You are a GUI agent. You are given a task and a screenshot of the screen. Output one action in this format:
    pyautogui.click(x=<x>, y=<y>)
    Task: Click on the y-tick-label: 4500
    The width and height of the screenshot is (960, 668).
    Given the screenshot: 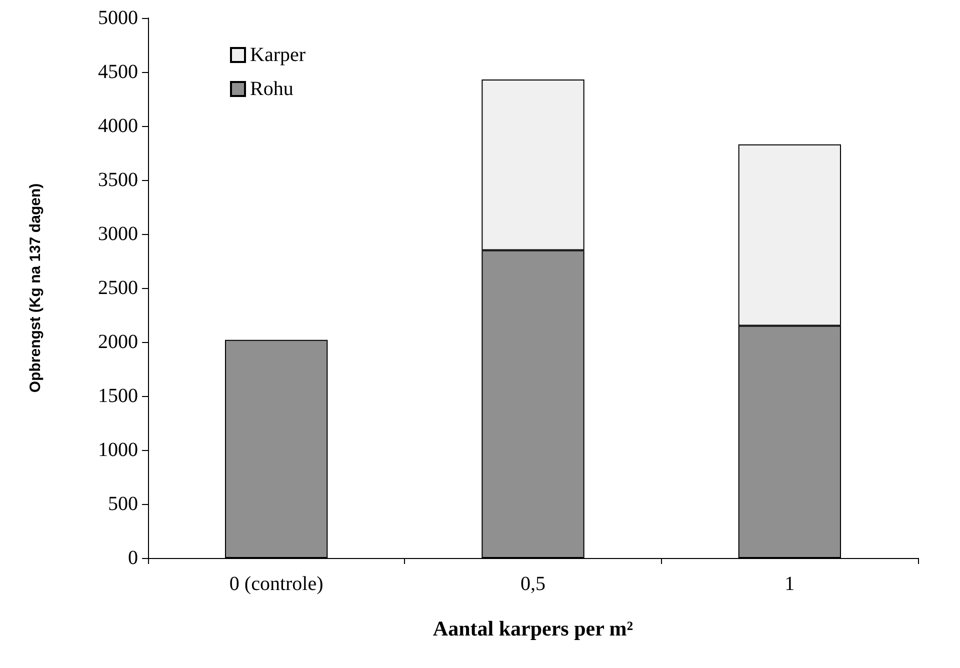 What is the action you would take?
    pyautogui.click(x=118, y=72)
    